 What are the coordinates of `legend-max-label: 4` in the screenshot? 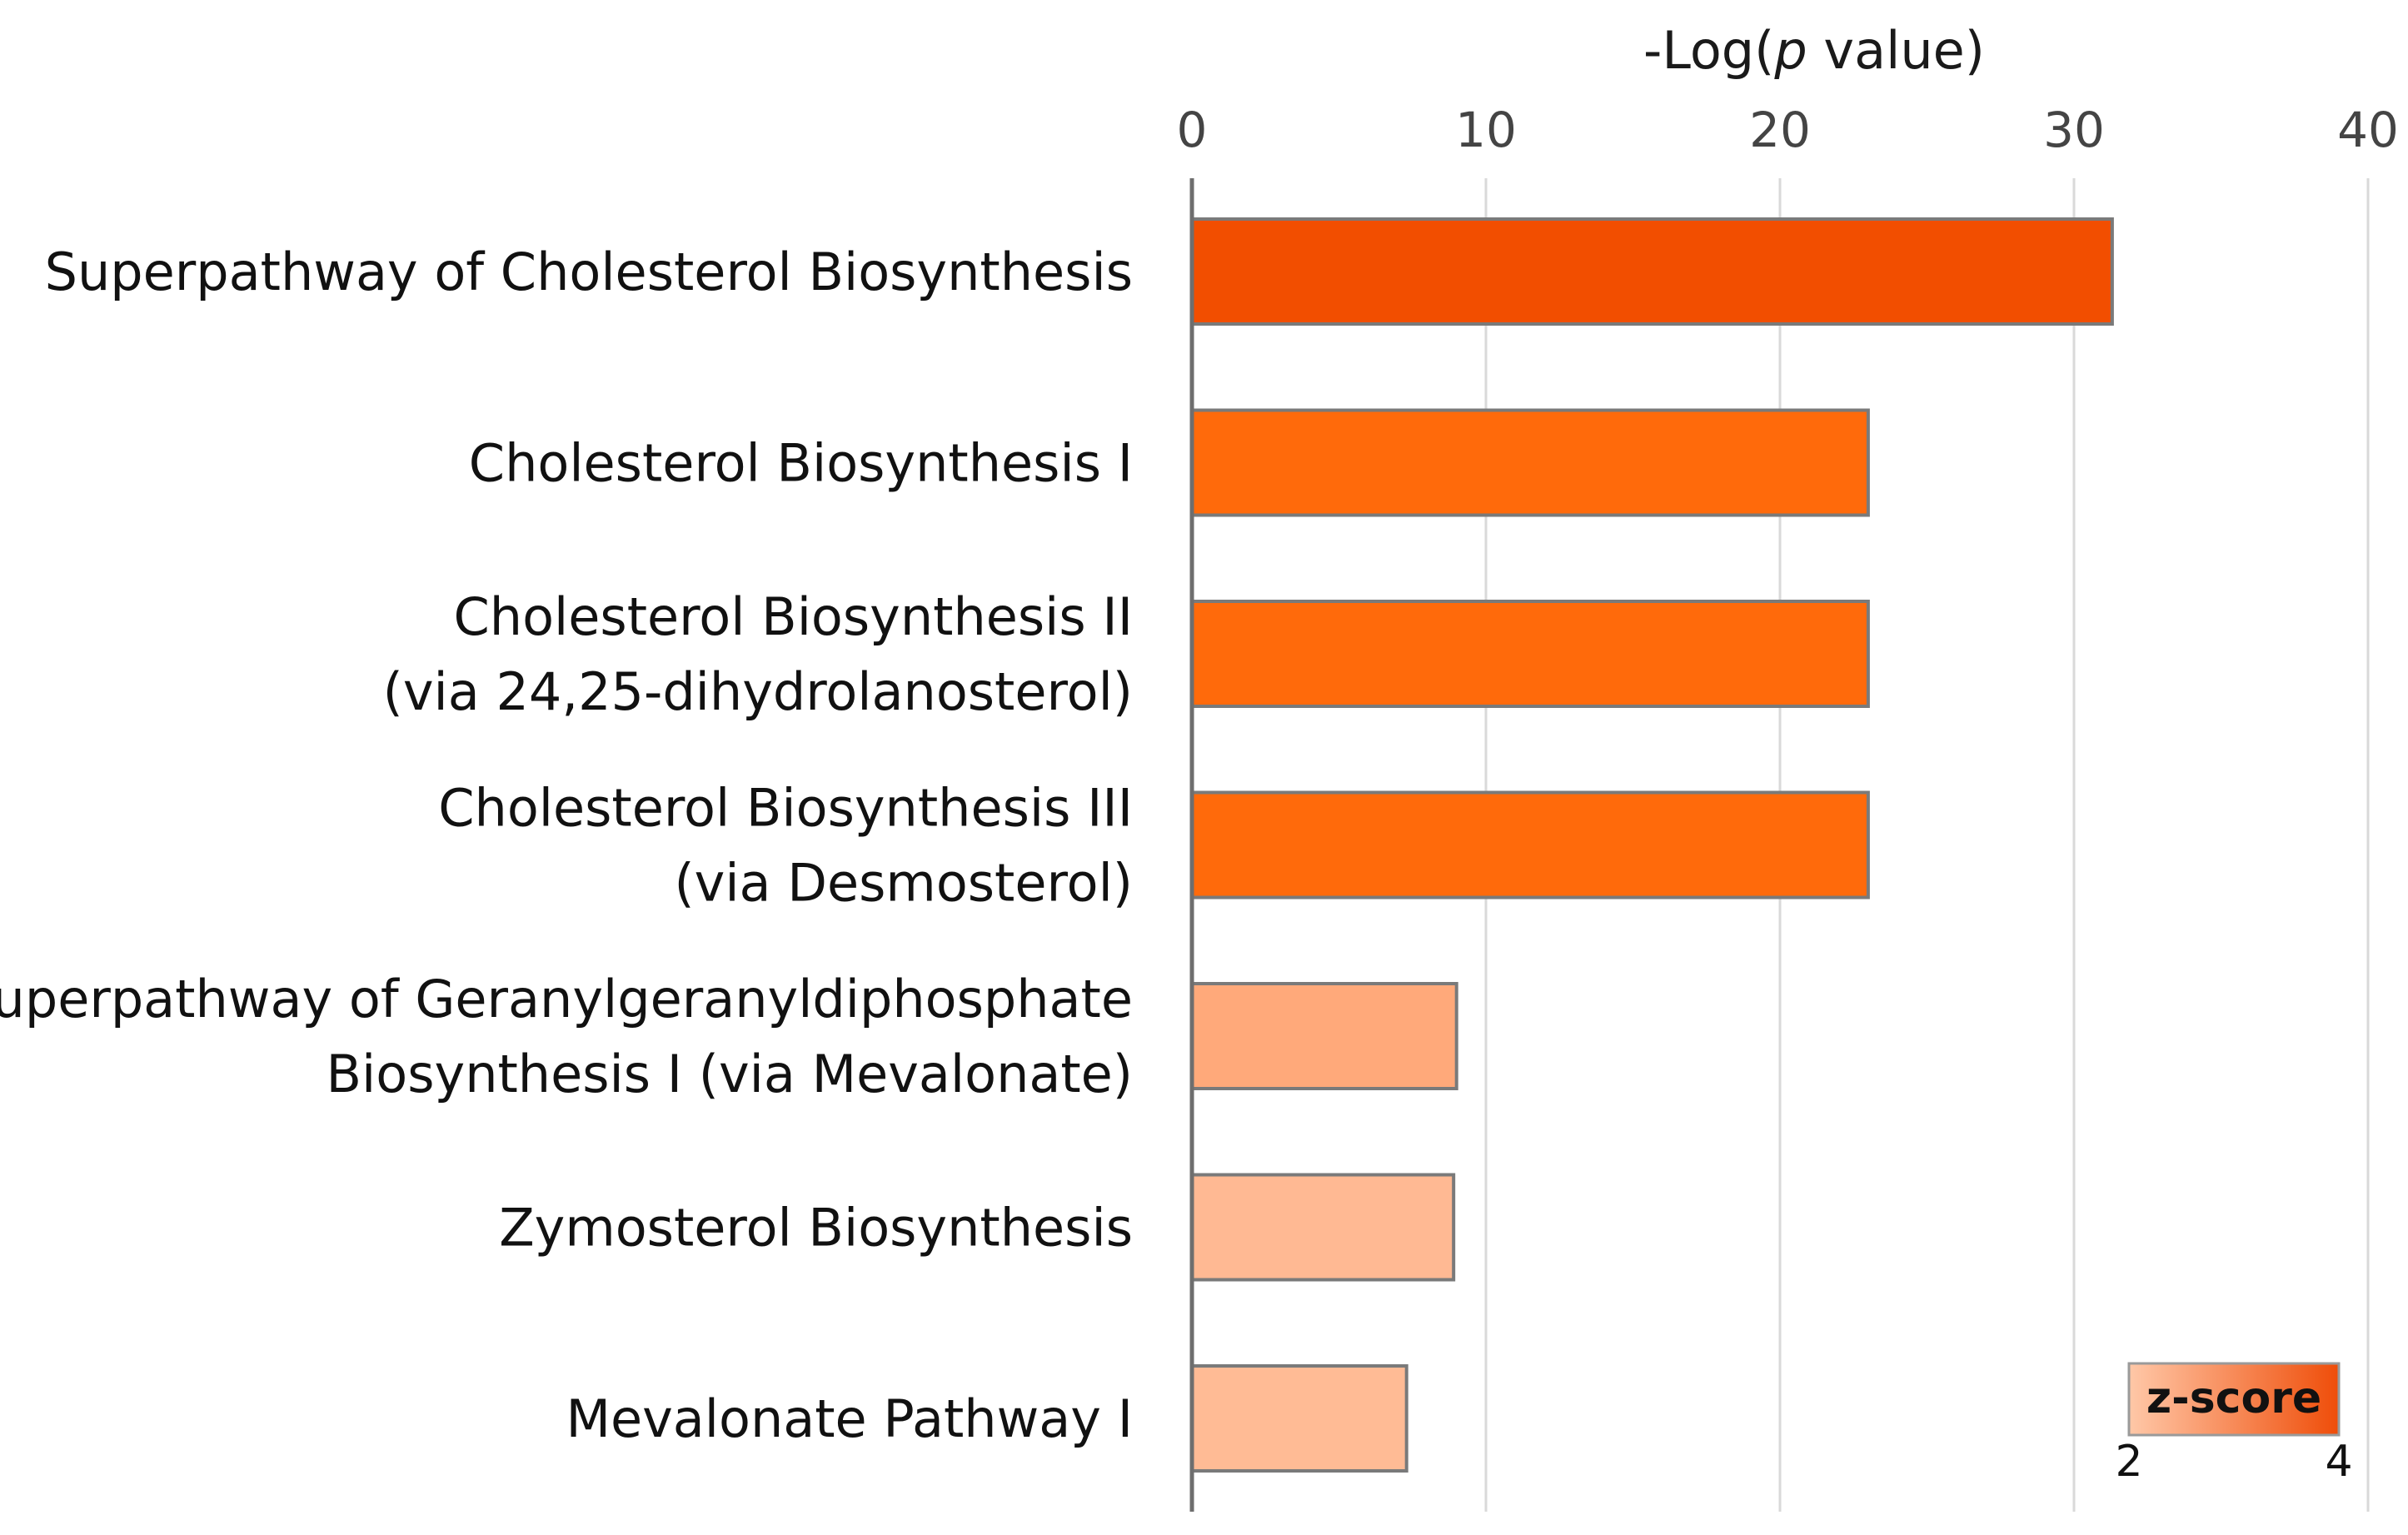 It's located at (2338, 1462).